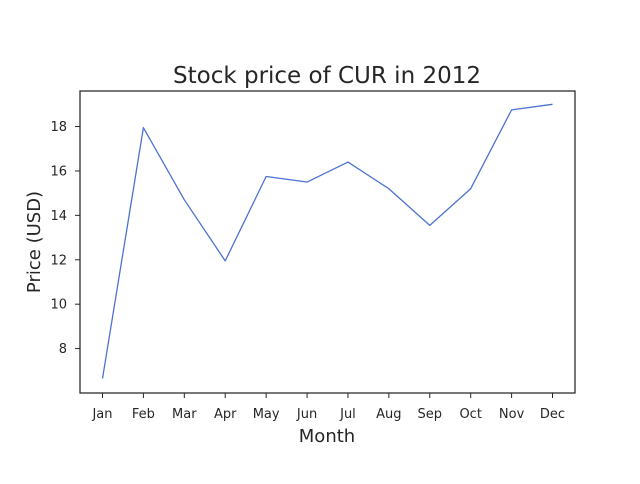 The height and width of the screenshot is (484, 640). I want to click on y-axis-label: Price (USD), so click(34, 242).